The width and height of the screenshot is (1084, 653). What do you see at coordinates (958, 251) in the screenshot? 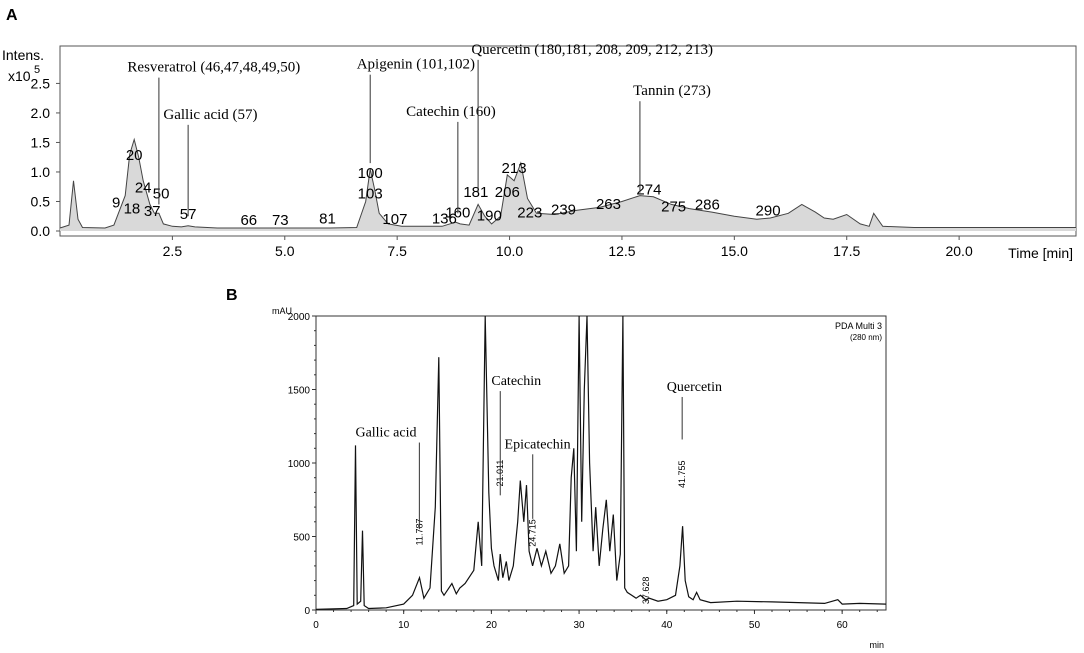
I see `panel-a-x-tick-label: 20.0` at bounding box center [958, 251].